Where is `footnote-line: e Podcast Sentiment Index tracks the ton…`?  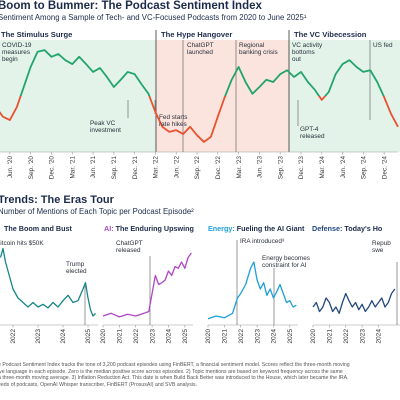 footnote-line: e Podcast Sentiment Index tracks the ton… is located at coordinates (175, 365).